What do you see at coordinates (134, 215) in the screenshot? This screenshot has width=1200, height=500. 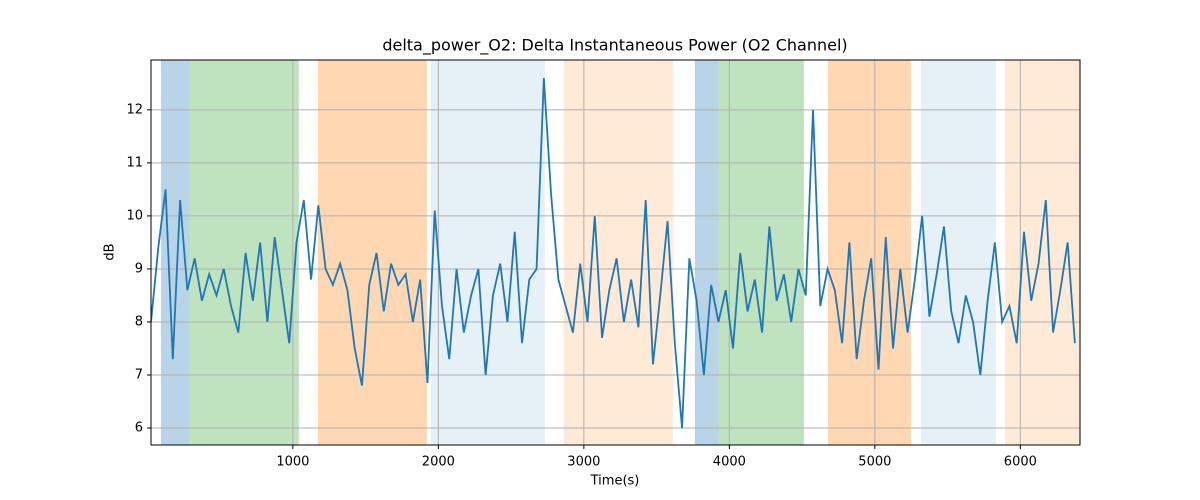 I see `y-tick-label: 10` at bounding box center [134, 215].